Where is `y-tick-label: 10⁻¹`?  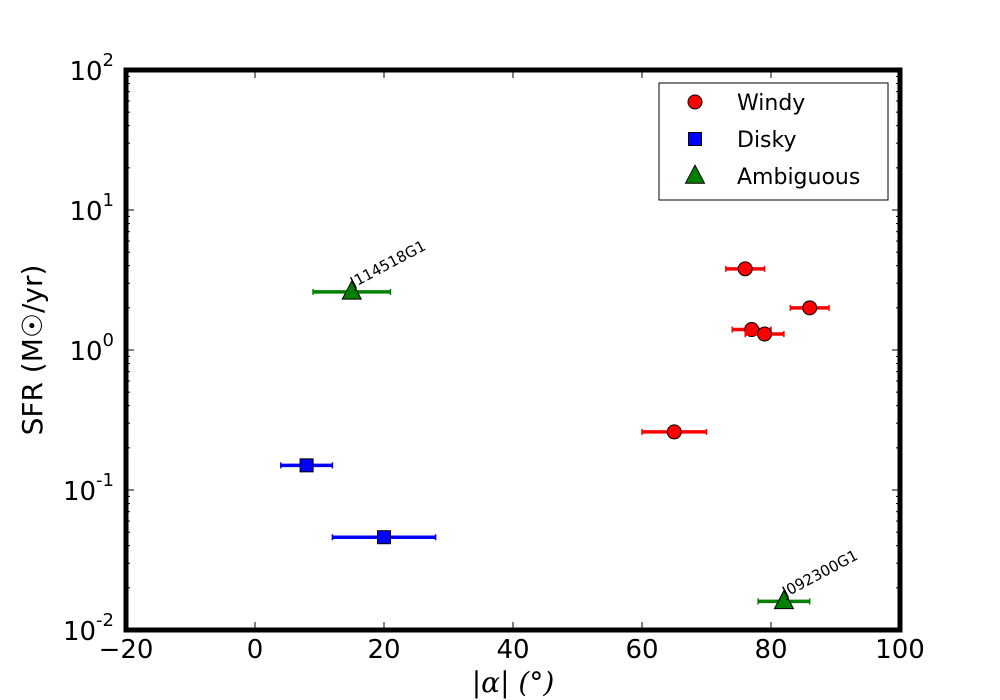
y-tick-label: 10⁻¹ is located at coordinates (88, 488).